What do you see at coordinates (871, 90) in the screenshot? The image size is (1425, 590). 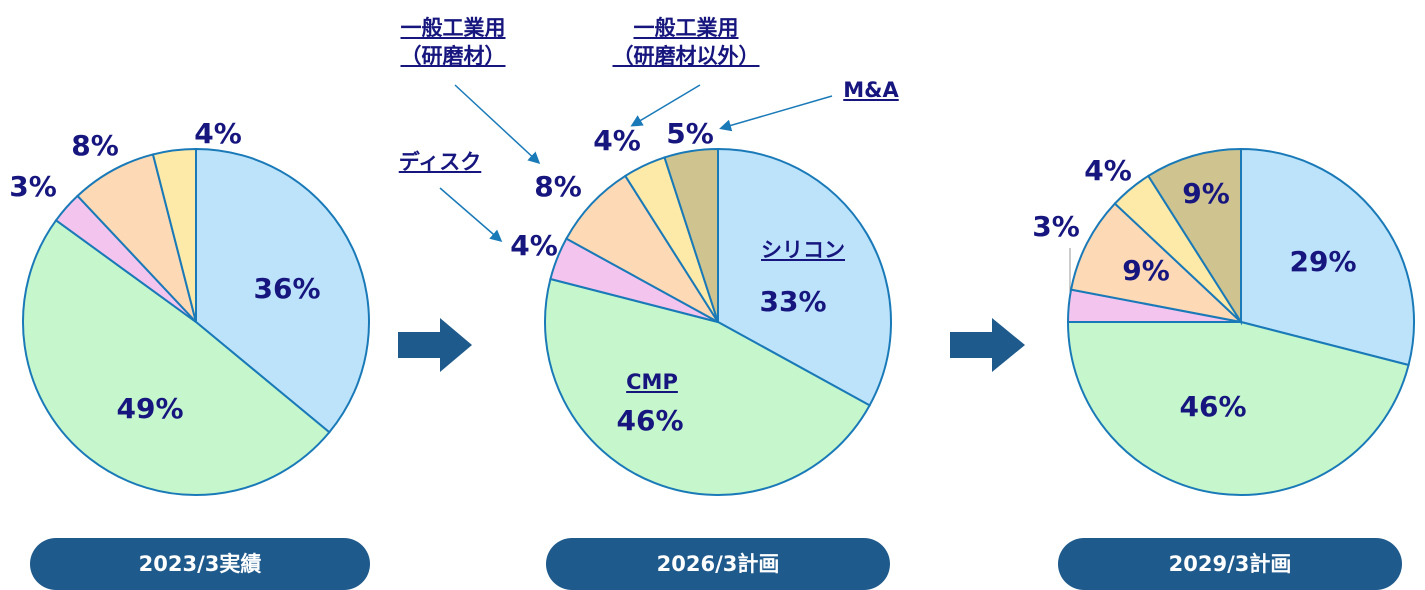 I see `category-label: M&A` at bounding box center [871, 90].